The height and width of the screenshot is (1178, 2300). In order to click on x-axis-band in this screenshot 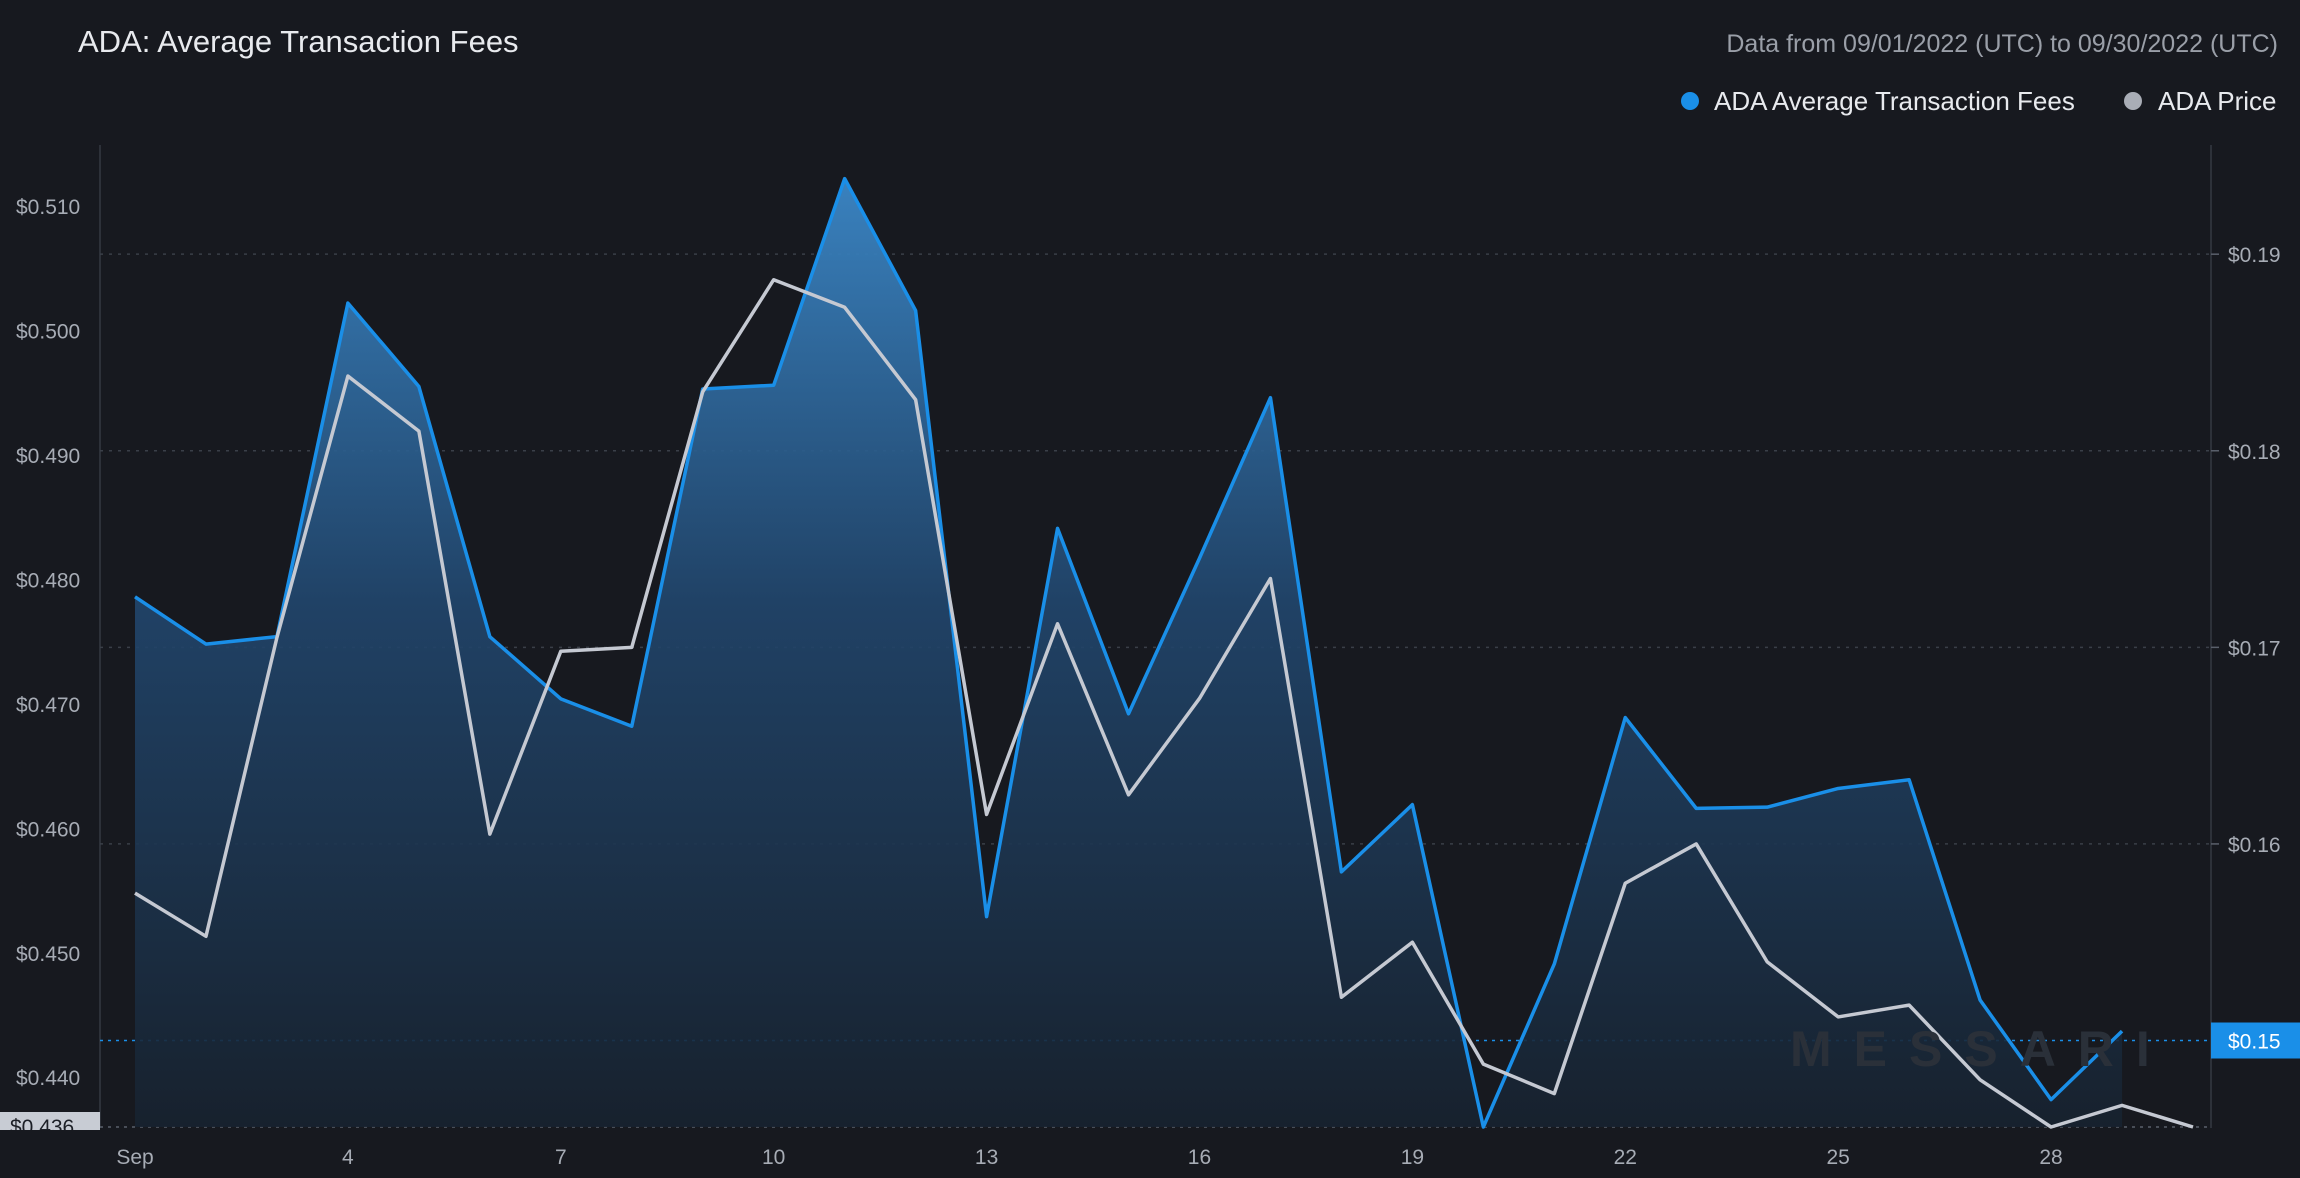, I will do `click(1150, 1154)`.